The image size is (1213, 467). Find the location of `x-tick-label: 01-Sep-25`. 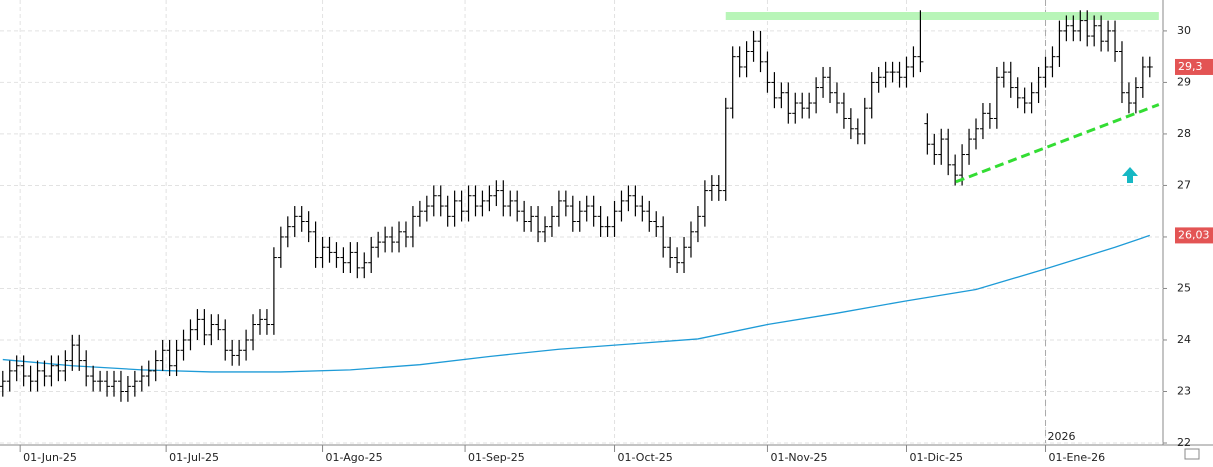

x-tick-label: 01-Sep-25 is located at coordinates (496, 457).